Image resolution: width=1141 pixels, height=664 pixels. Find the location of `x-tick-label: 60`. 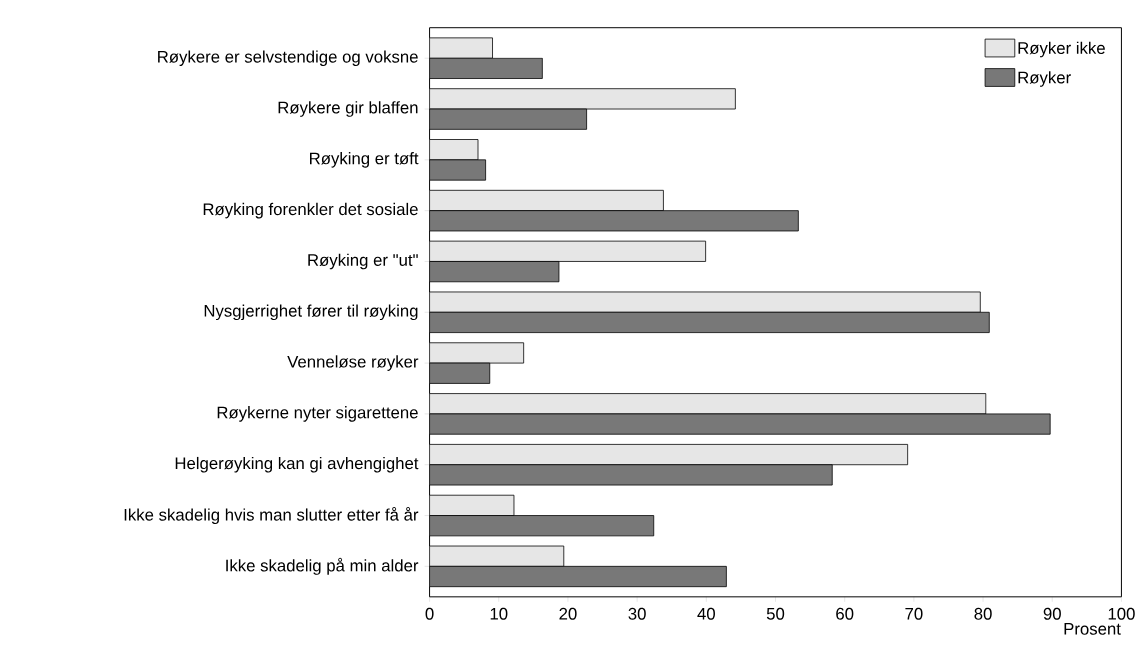

x-tick-label: 60 is located at coordinates (845, 613).